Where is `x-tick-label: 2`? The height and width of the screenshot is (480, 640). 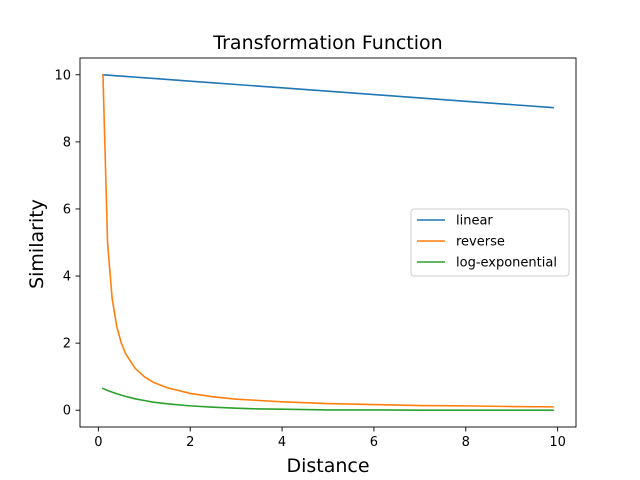 x-tick-label: 2 is located at coordinates (190, 442).